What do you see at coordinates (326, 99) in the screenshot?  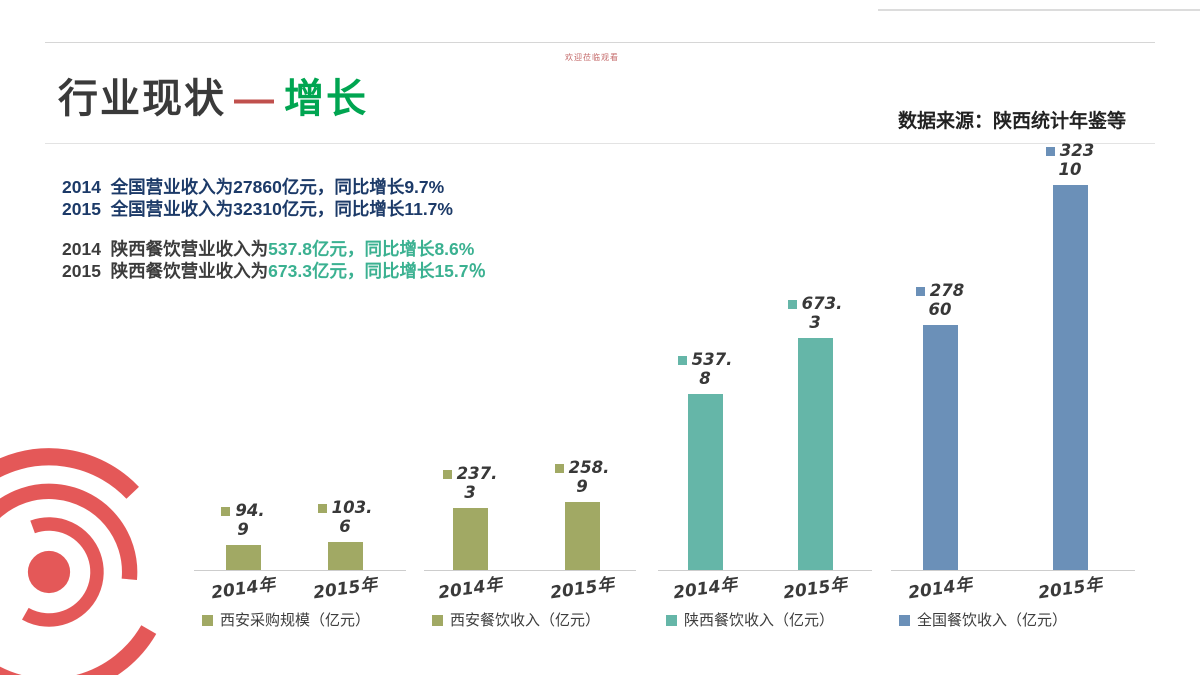 I see `title-accent: 增长` at bounding box center [326, 99].